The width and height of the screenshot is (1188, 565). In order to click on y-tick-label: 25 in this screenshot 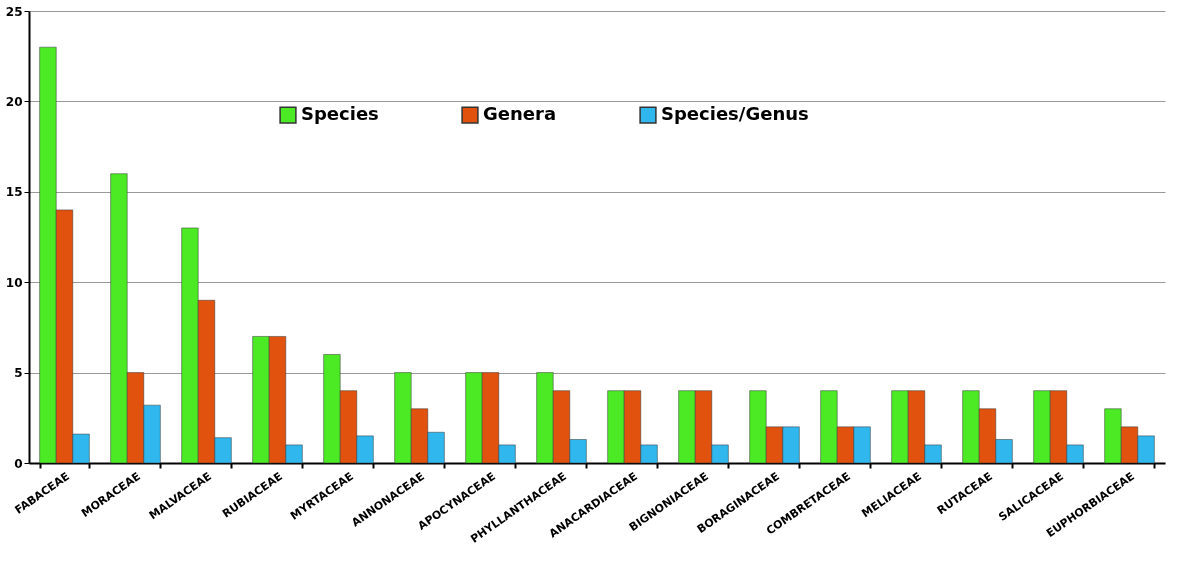, I will do `click(14, 11)`.